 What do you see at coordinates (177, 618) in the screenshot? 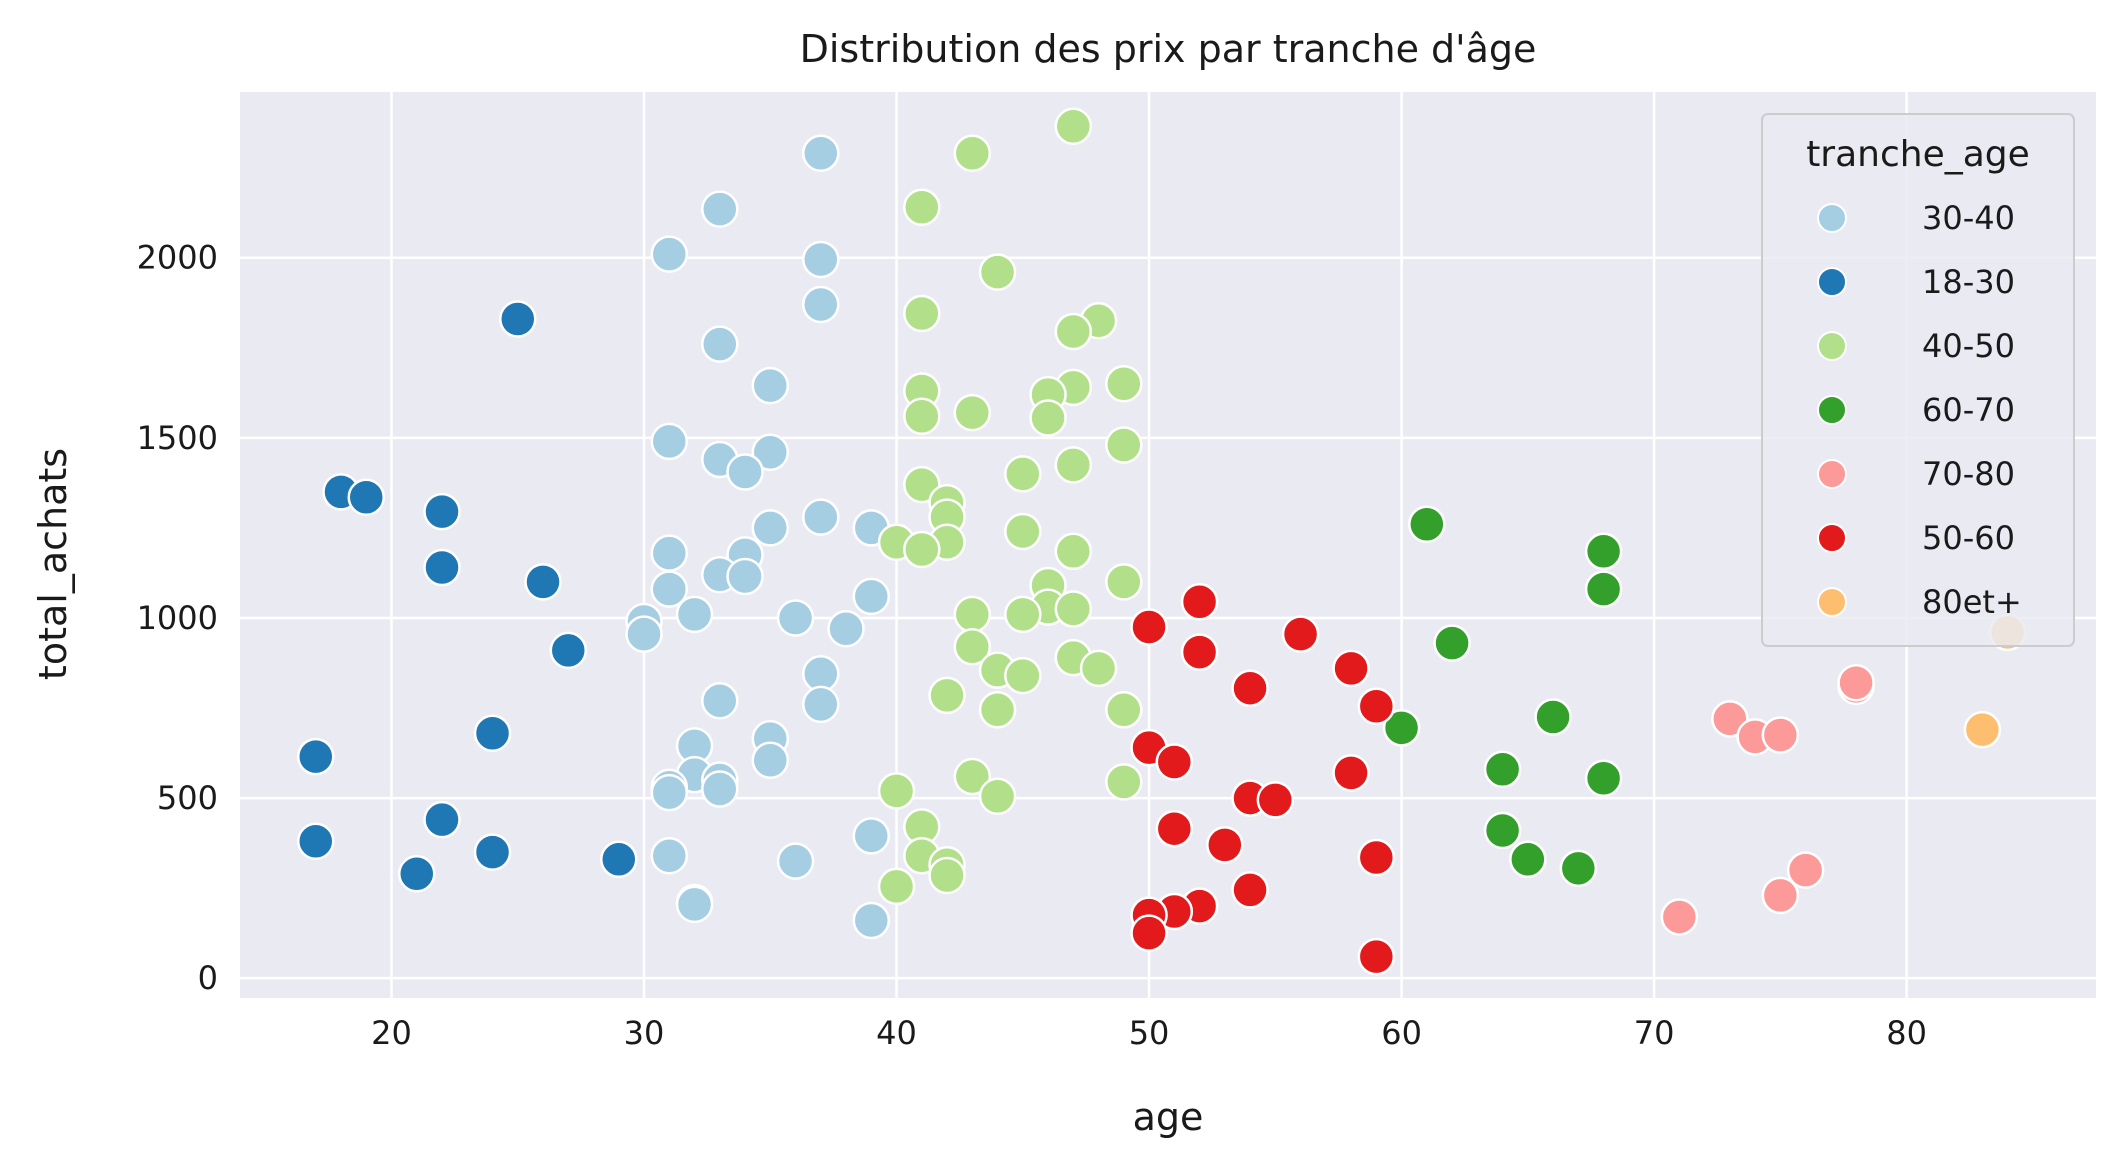
I see `y-tick-labels: 0 500 1000 1500 2000` at bounding box center [177, 618].